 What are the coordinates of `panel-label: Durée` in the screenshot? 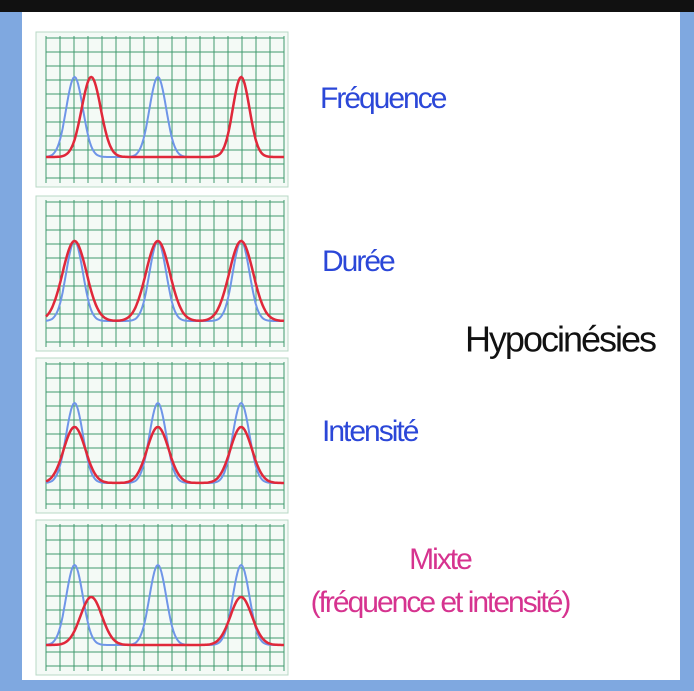 It's located at (358, 261).